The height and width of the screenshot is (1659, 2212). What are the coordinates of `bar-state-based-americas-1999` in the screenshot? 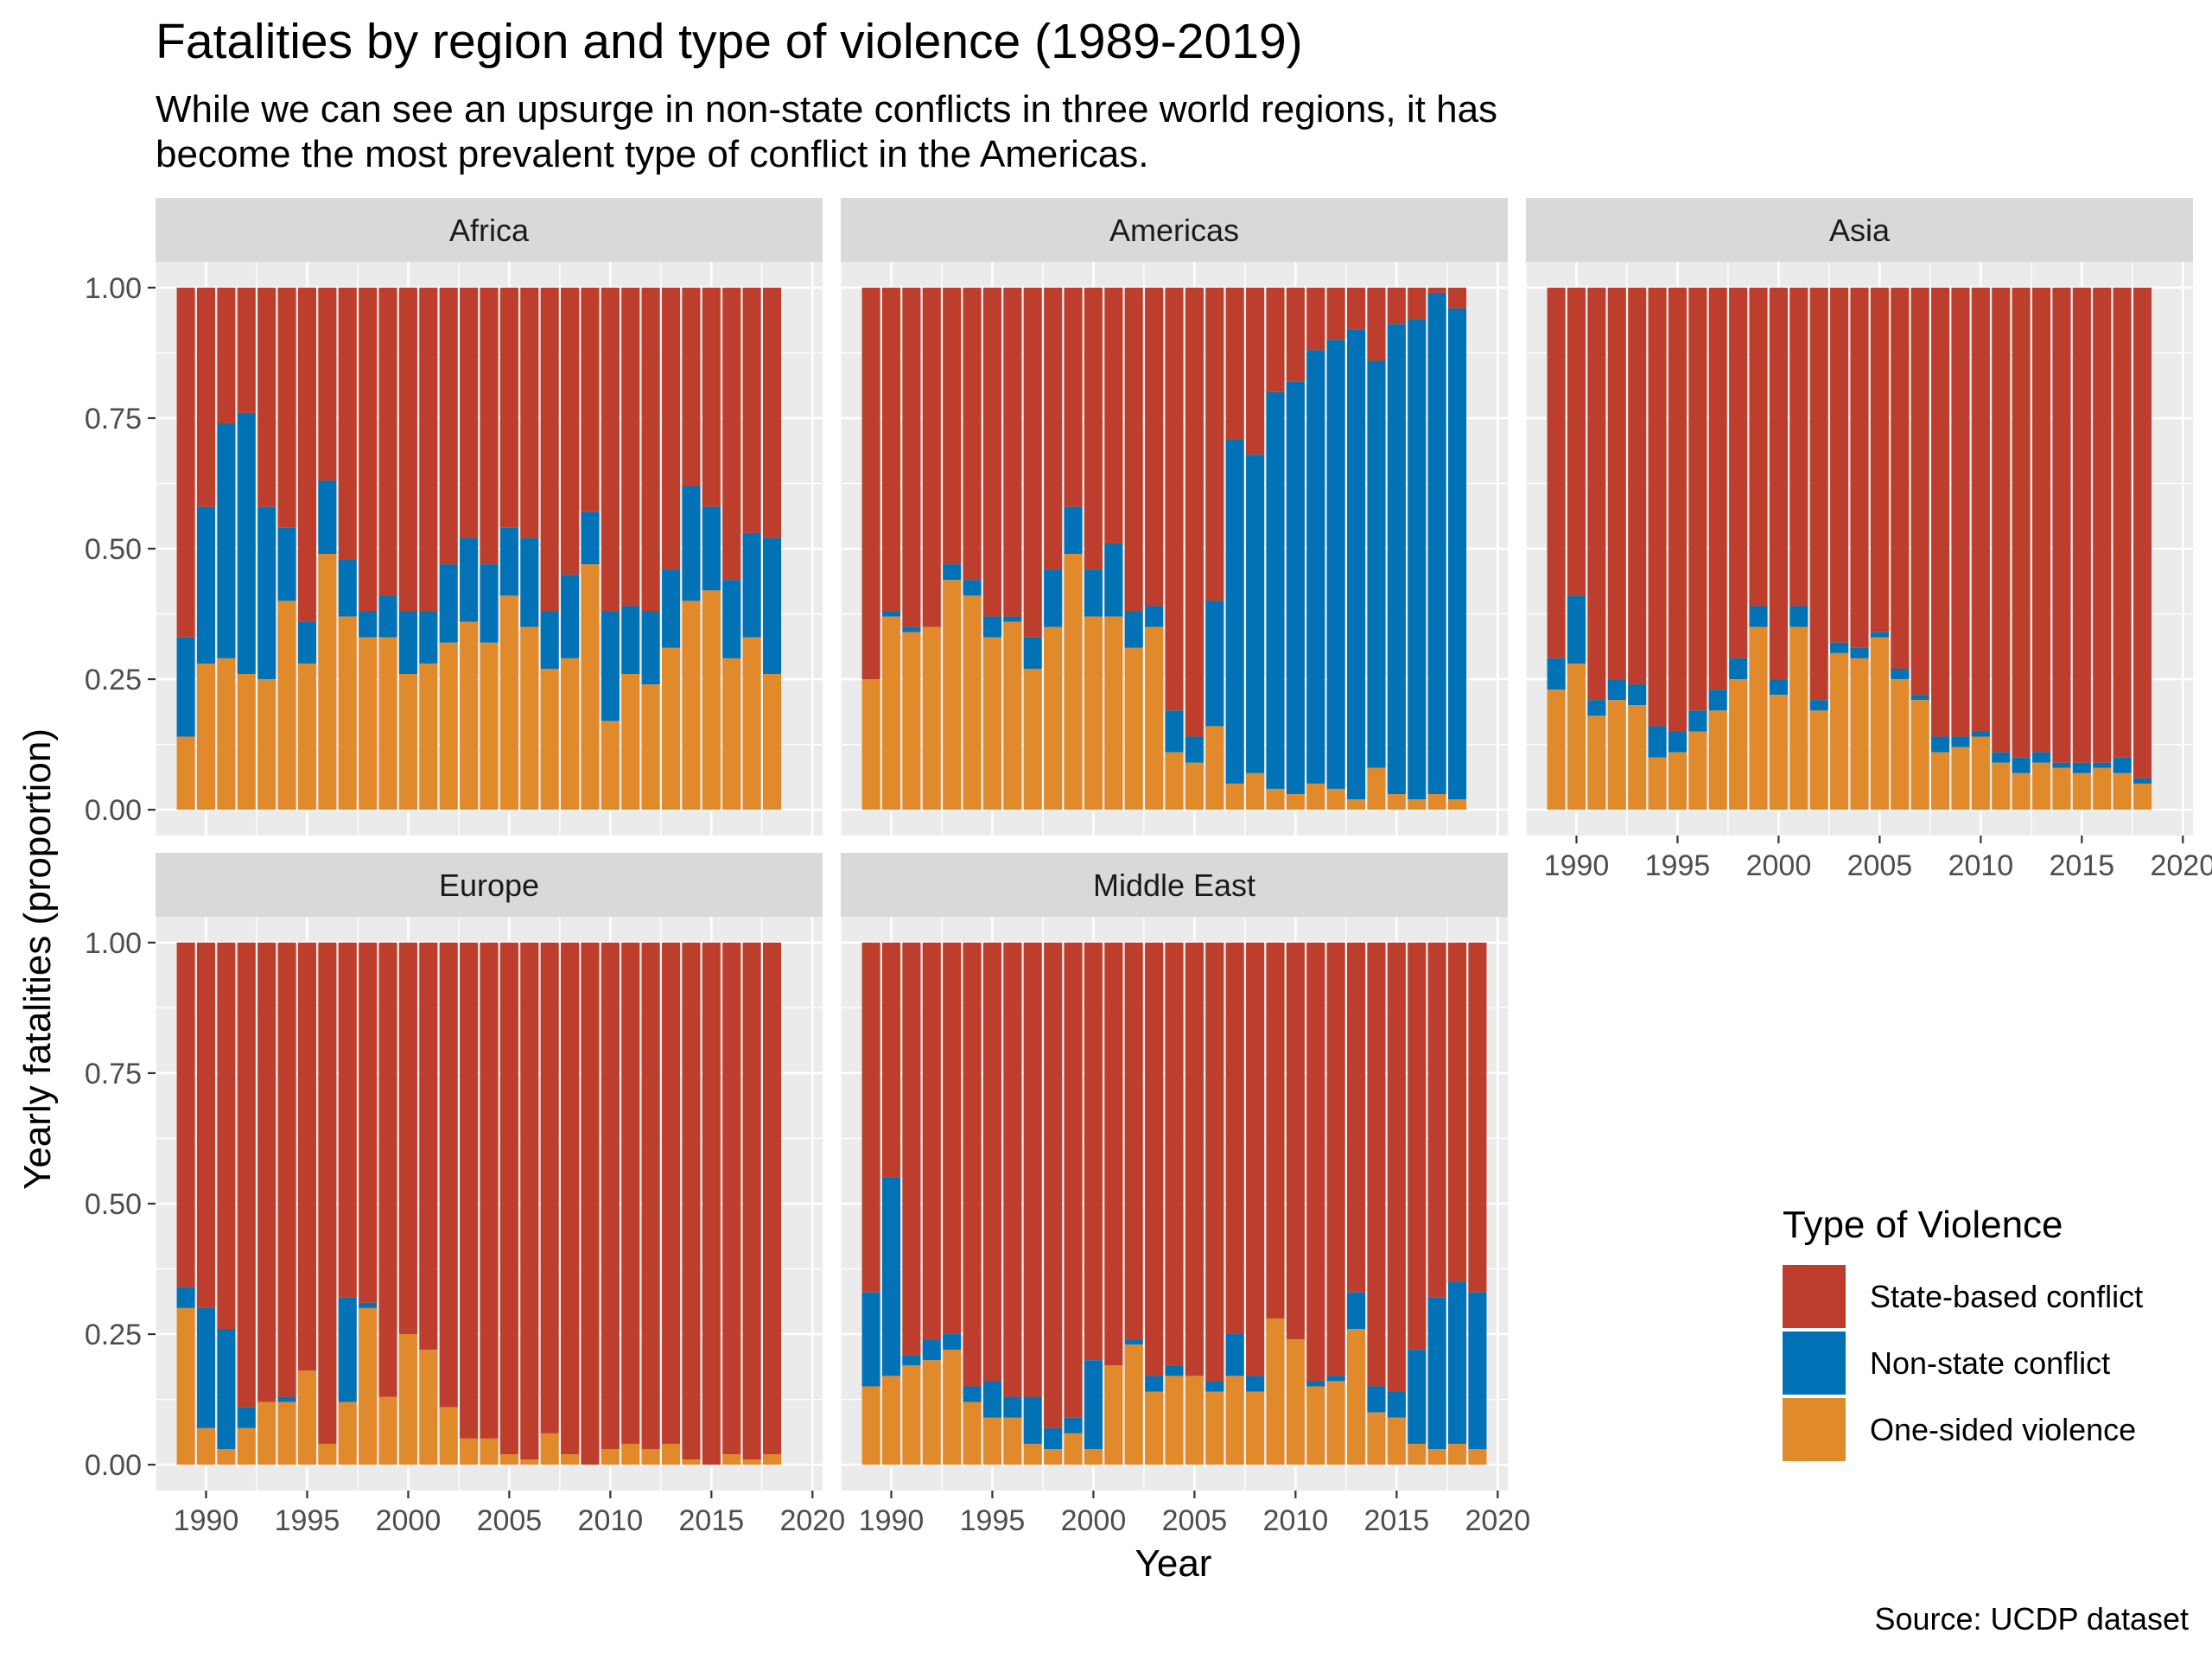 It's located at (1073, 397).